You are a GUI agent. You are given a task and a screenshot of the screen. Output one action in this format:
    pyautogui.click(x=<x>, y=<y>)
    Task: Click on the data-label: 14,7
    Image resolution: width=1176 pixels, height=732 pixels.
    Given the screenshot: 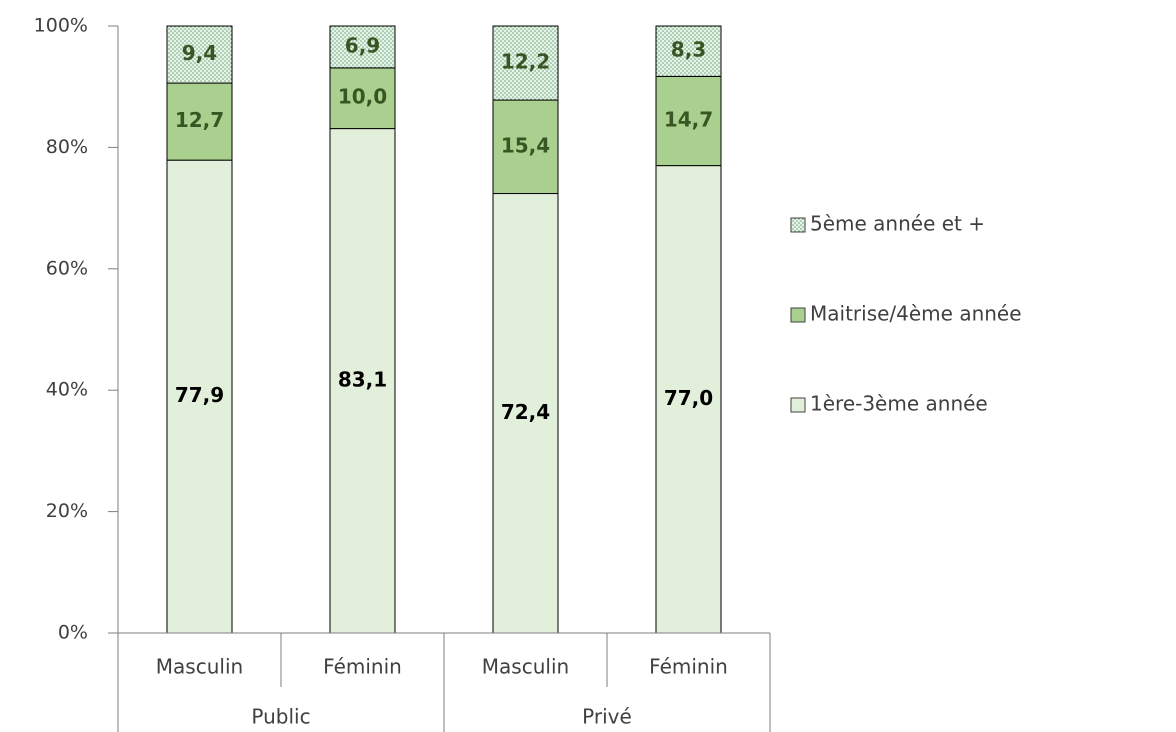 What is the action you would take?
    pyautogui.click(x=688, y=119)
    